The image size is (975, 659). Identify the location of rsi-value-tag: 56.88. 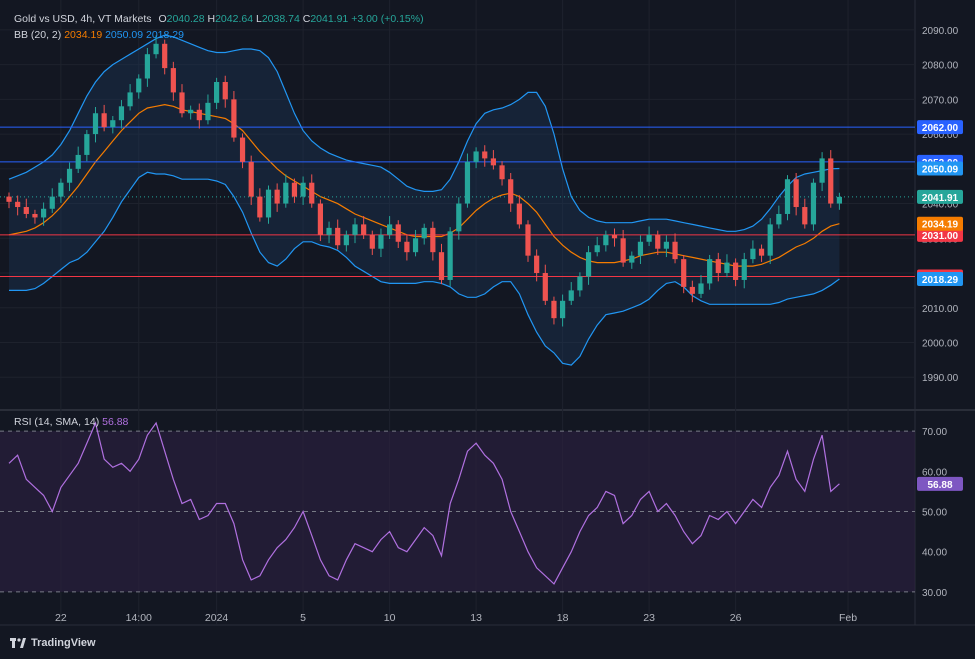
(939, 485).